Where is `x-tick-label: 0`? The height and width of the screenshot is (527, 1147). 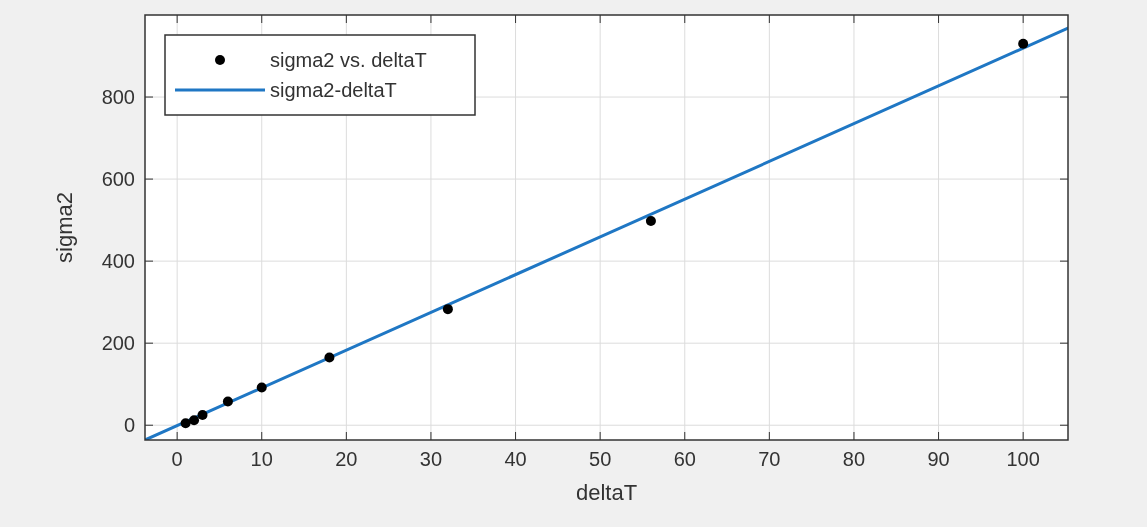 x-tick-label: 0 is located at coordinates (177, 459).